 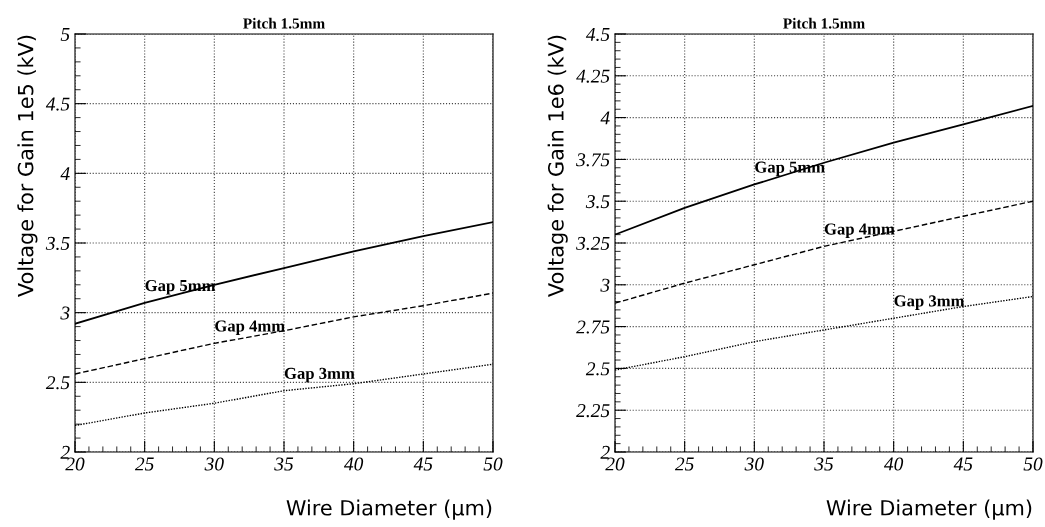 I want to click on y-tick-label: 2.25, so click(x=593, y=411).